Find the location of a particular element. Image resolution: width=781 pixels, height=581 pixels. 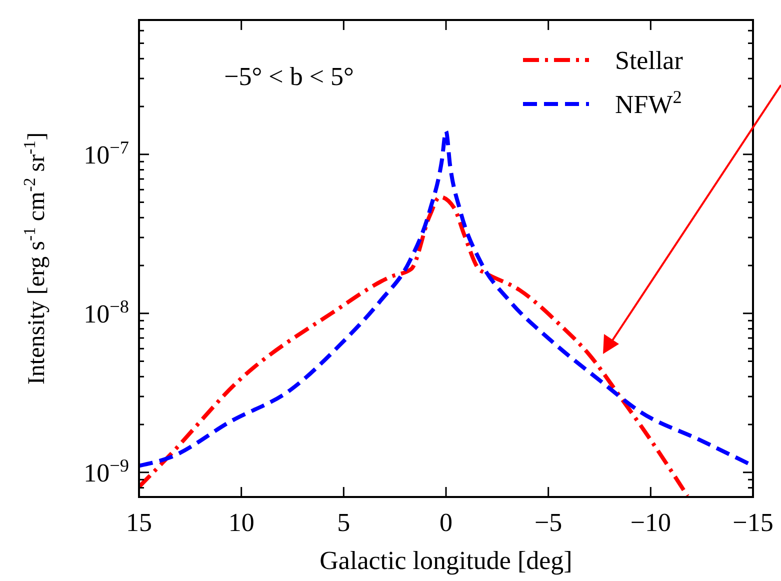

y-tick-label: 10$^{−9}$ is located at coordinates (106, 471).